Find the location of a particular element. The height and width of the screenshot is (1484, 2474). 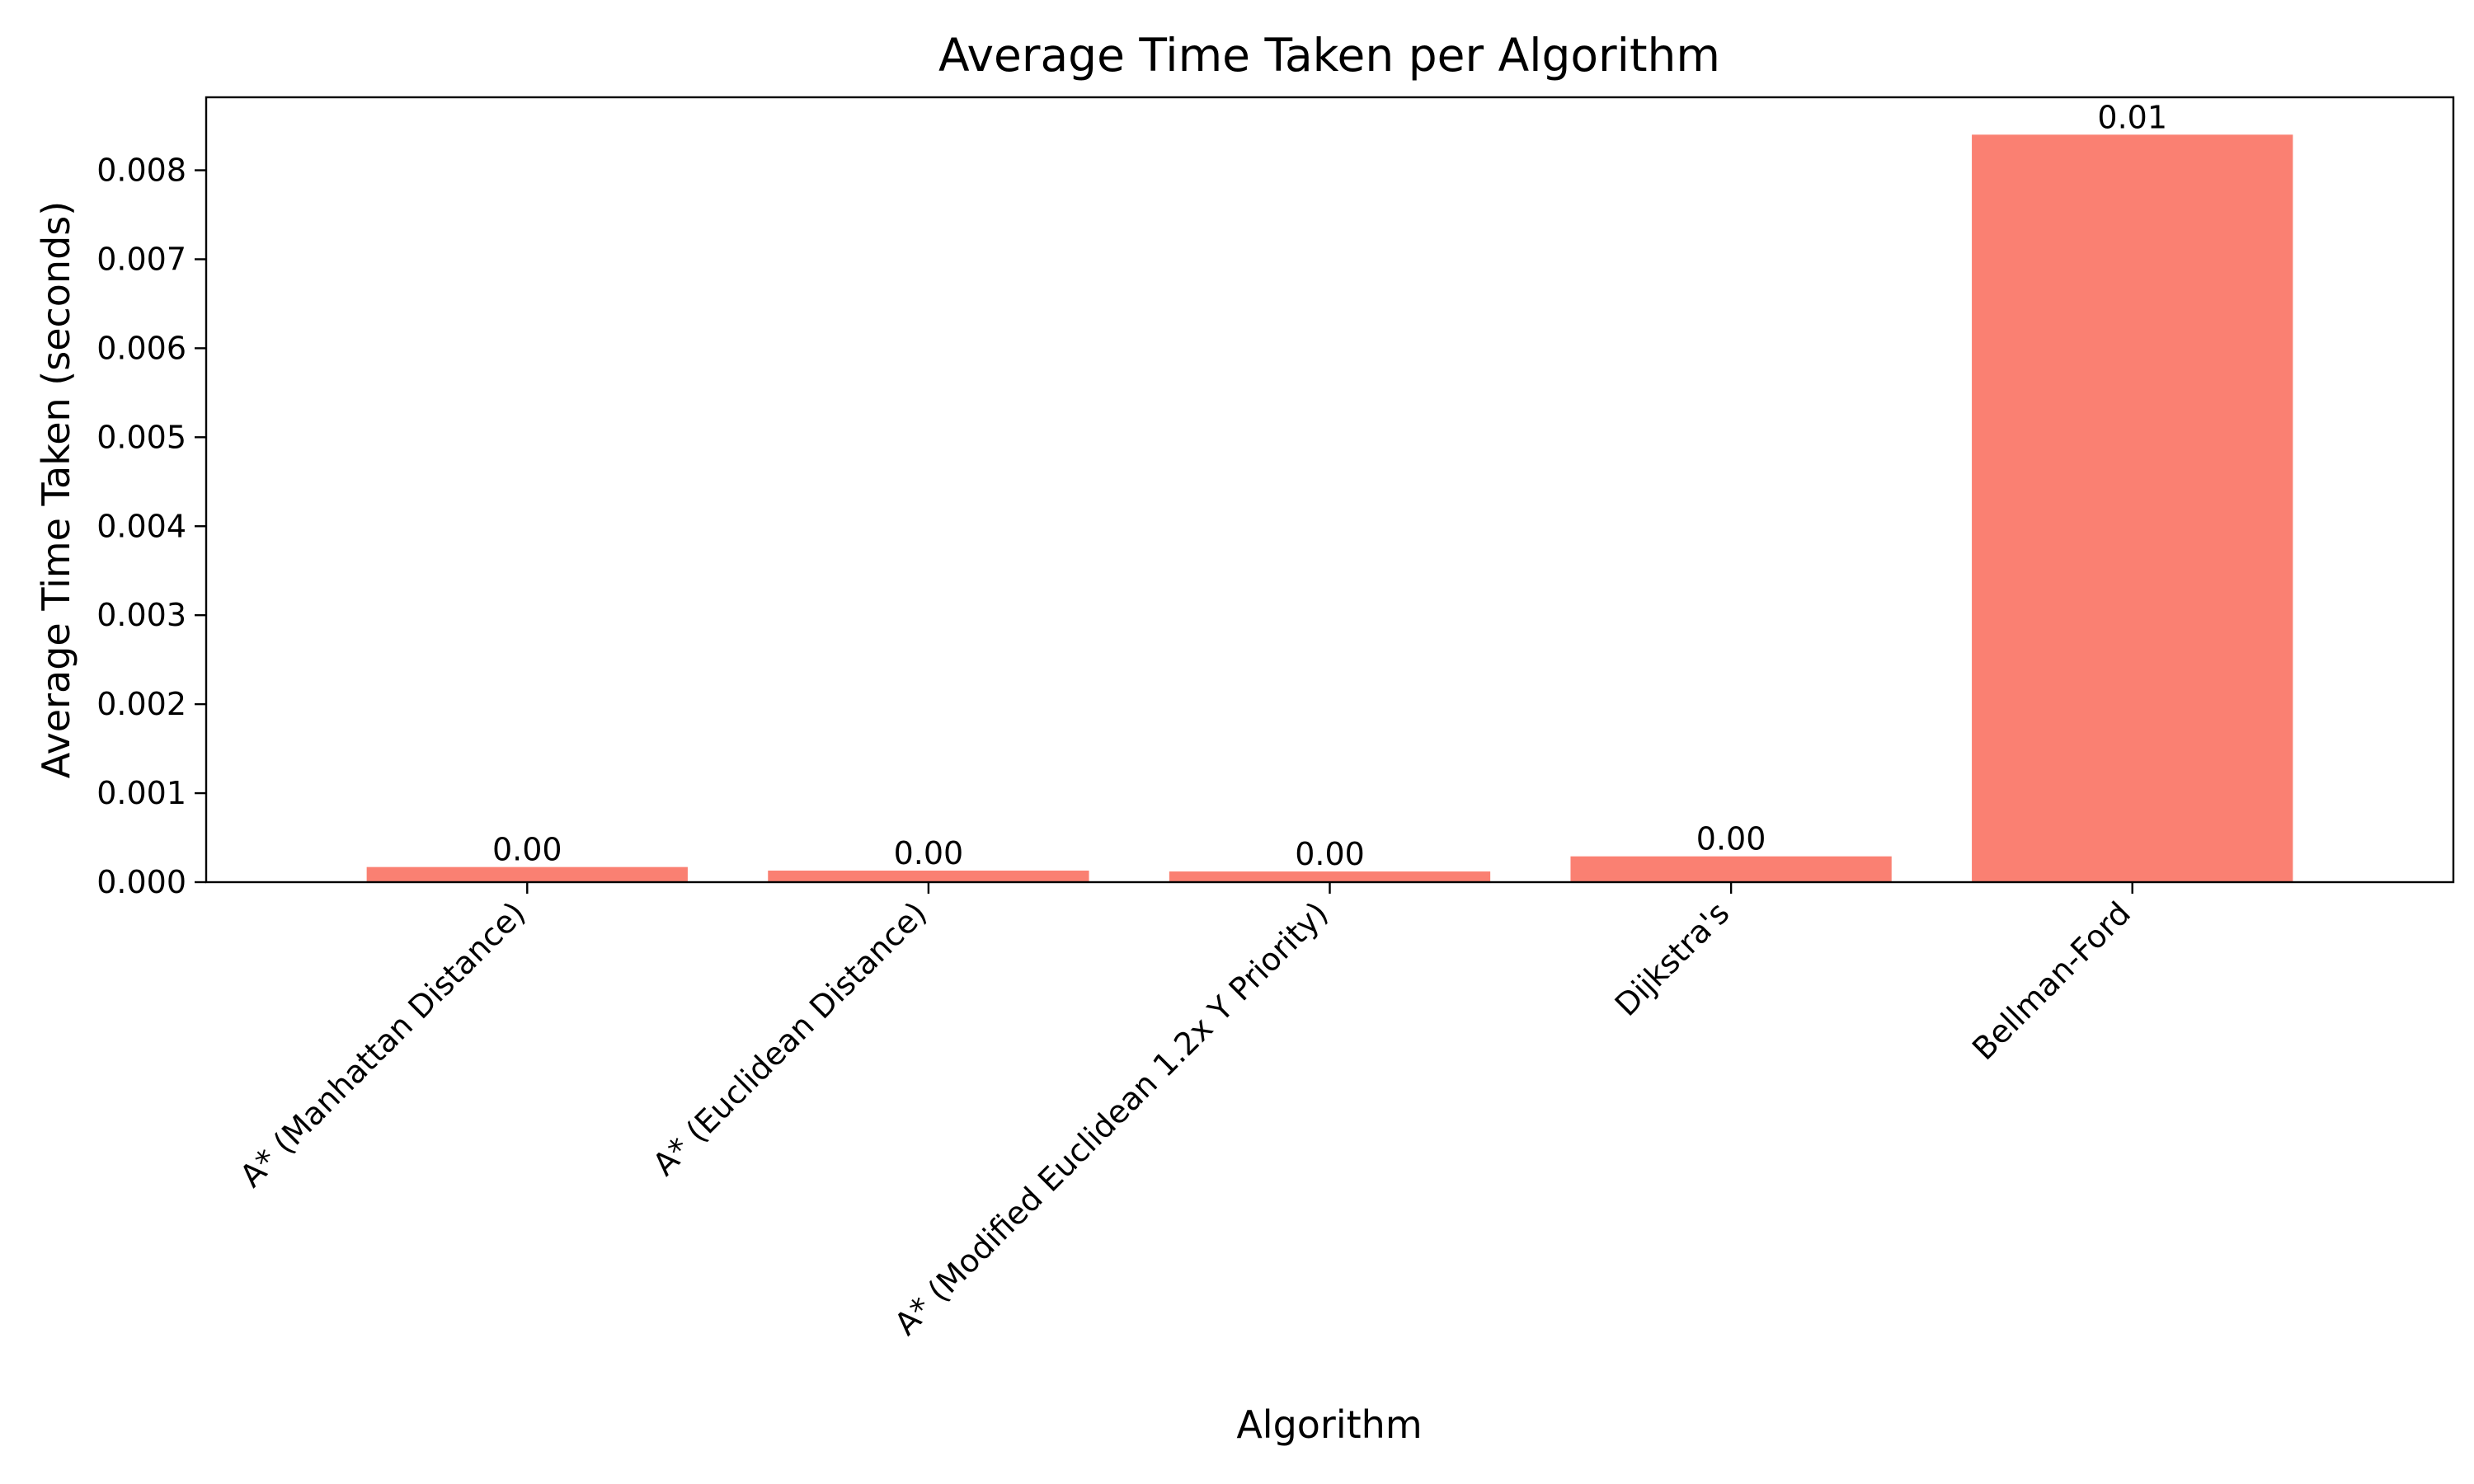

y-tick-label: 0.006 is located at coordinates (141, 348).